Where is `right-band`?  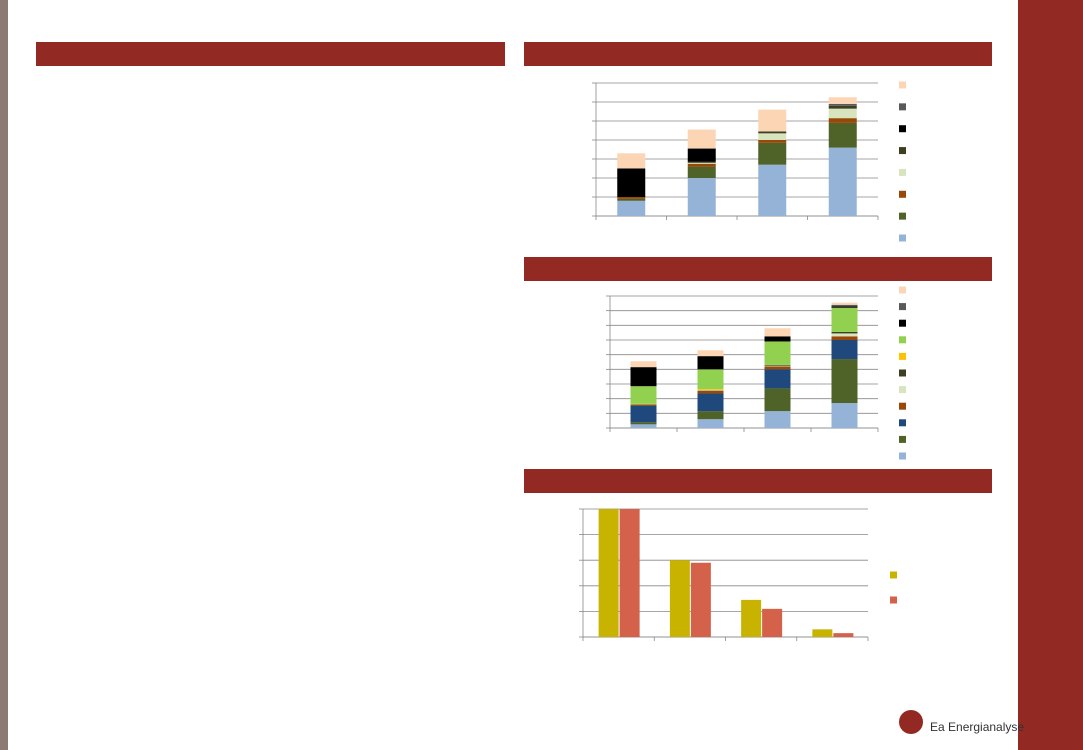 right-band is located at coordinates (1050, 375).